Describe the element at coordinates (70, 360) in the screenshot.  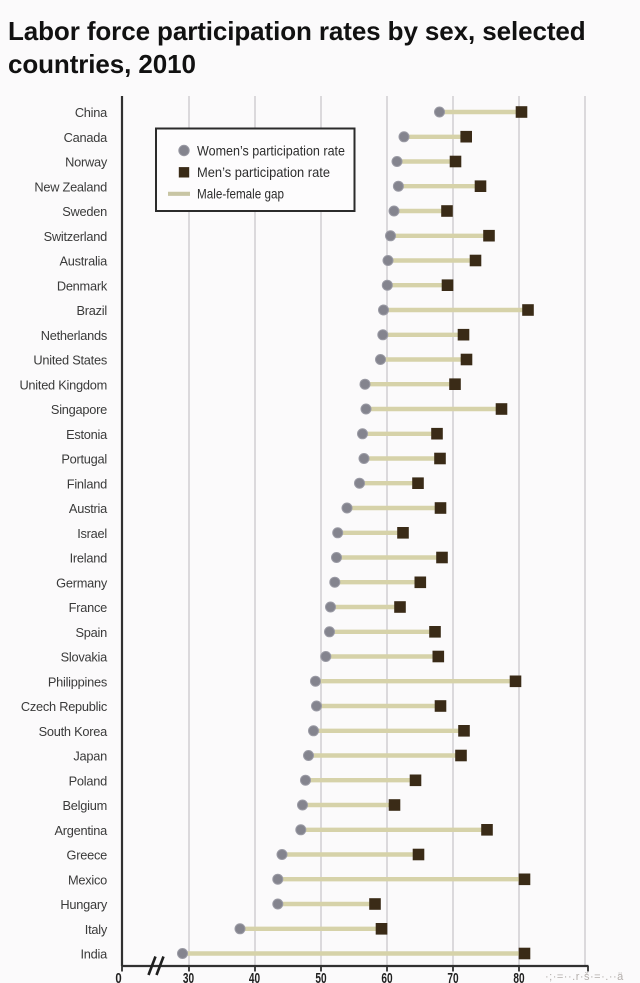
I see `svg-text: United States` at that location.